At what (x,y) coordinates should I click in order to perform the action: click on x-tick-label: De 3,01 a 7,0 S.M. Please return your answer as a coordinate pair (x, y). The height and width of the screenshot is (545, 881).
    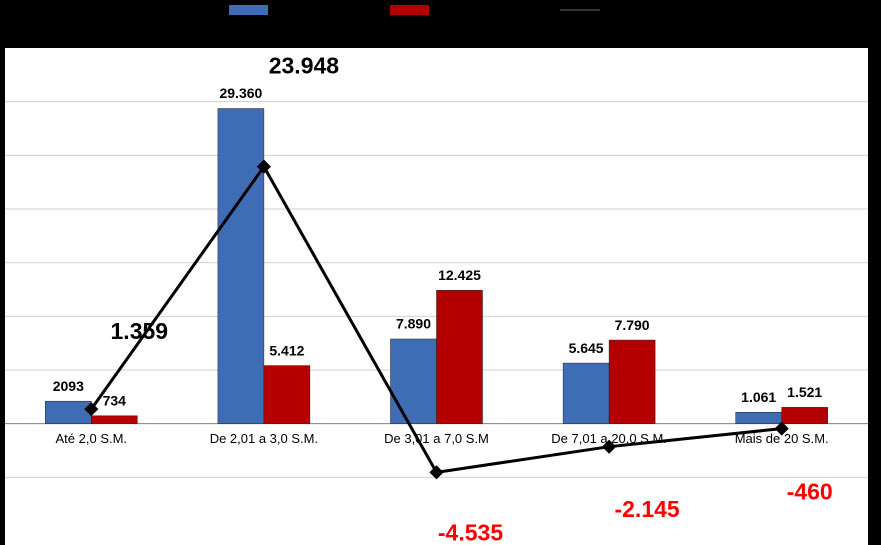
    Looking at the image, I should click on (436, 438).